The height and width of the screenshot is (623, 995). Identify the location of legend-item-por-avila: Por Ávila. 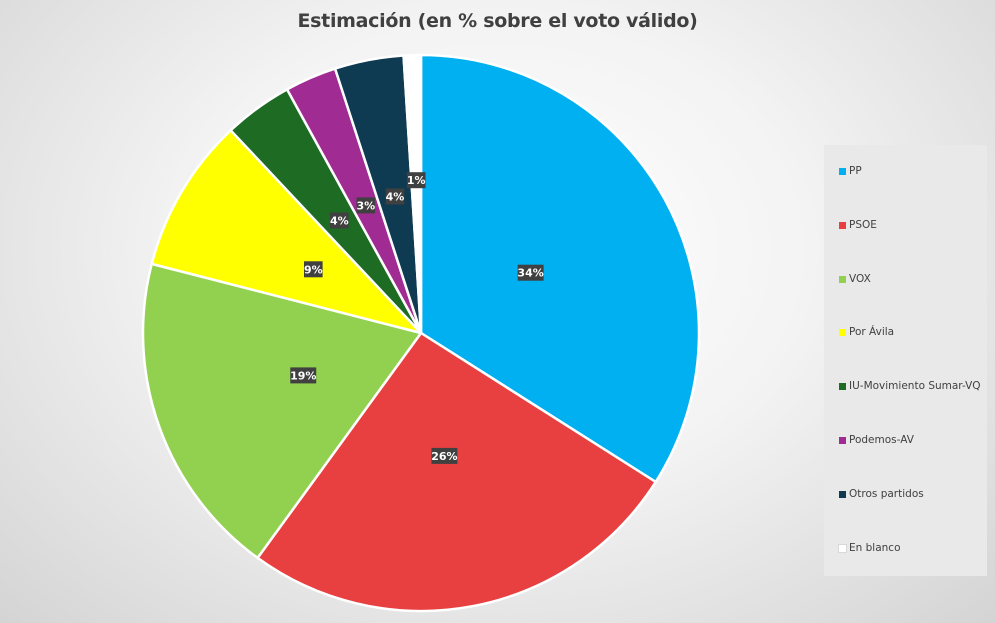
(905, 353).